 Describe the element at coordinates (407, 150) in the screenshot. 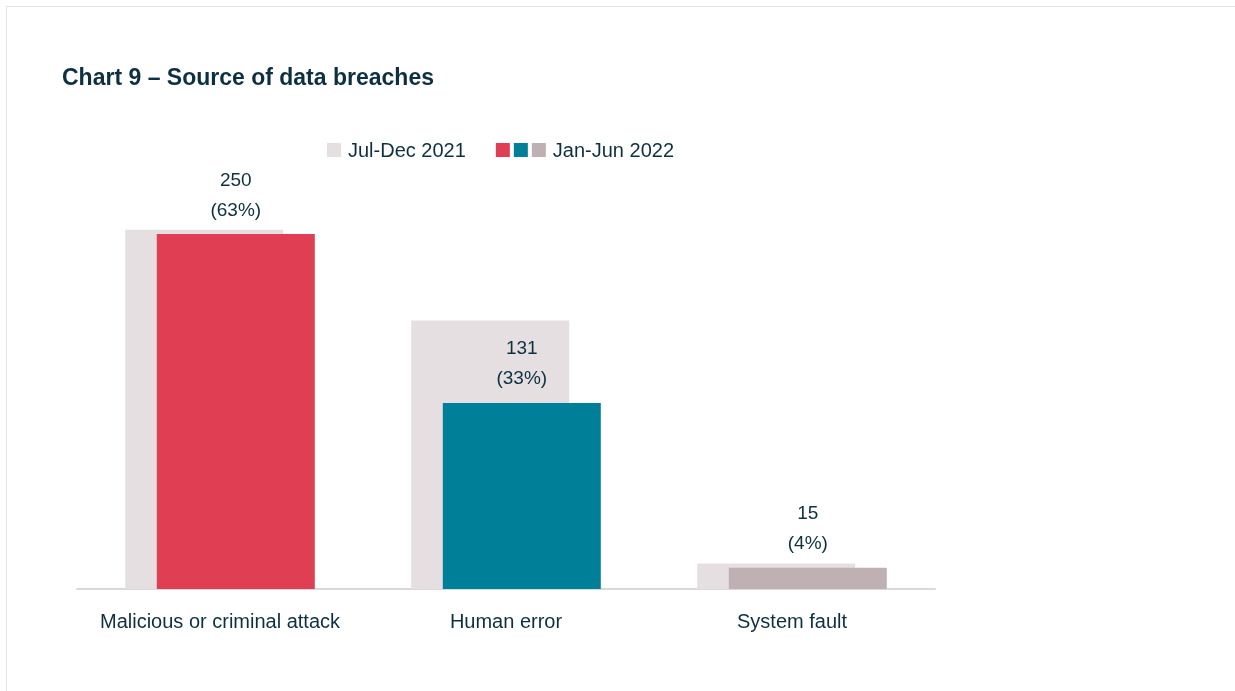

I see `legend-label: Jul-Dec 2021` at that location.